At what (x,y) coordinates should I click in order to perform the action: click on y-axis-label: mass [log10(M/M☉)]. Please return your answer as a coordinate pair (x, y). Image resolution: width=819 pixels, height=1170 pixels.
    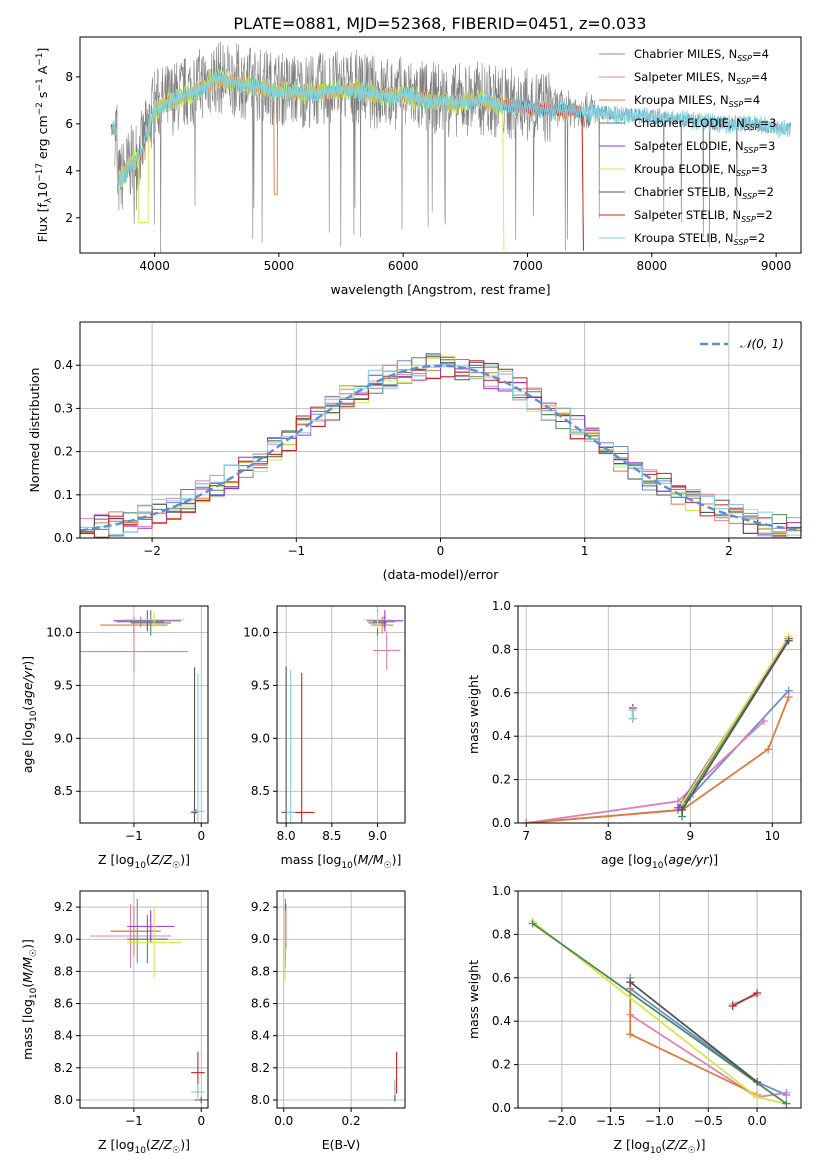
    Looking at the image, I should click on (29, 999).